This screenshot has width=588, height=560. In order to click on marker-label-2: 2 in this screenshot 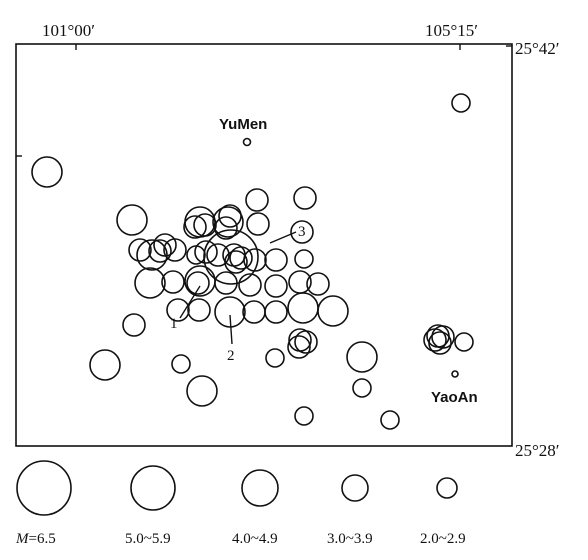, I will do `click(231, 356)`.